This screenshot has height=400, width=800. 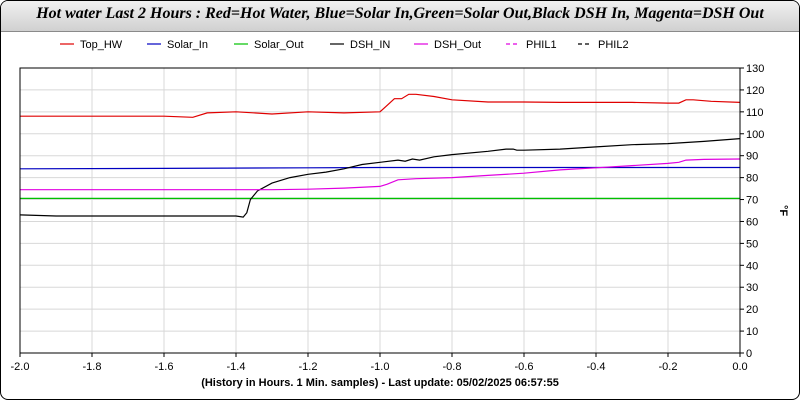 What do you see at coordinates (236, 367) in the screenshot?
I see `x-tick-label: -1.4` at bounding box center [236, 367].